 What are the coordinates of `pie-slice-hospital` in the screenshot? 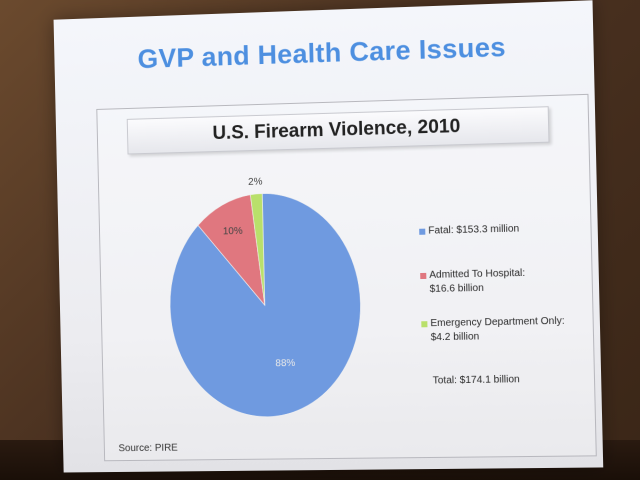 It's located at (230, 250).